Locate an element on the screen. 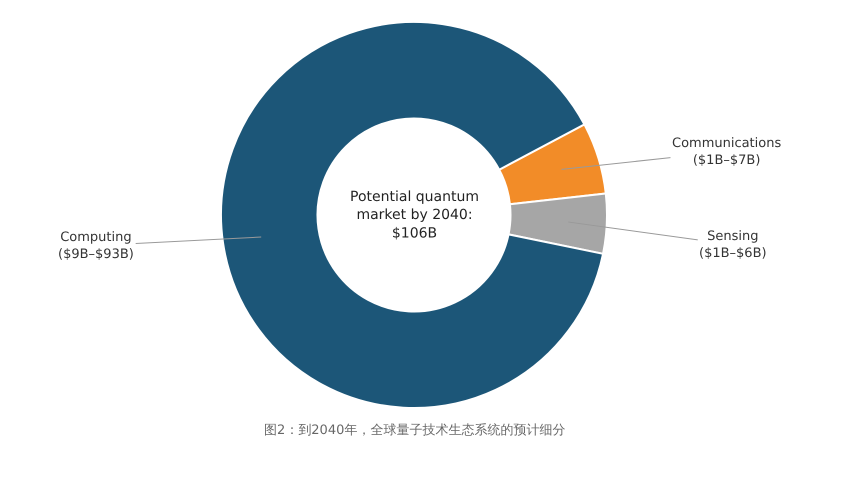  data-label: ($1B–$6B) is located at coordinates (733, 253).